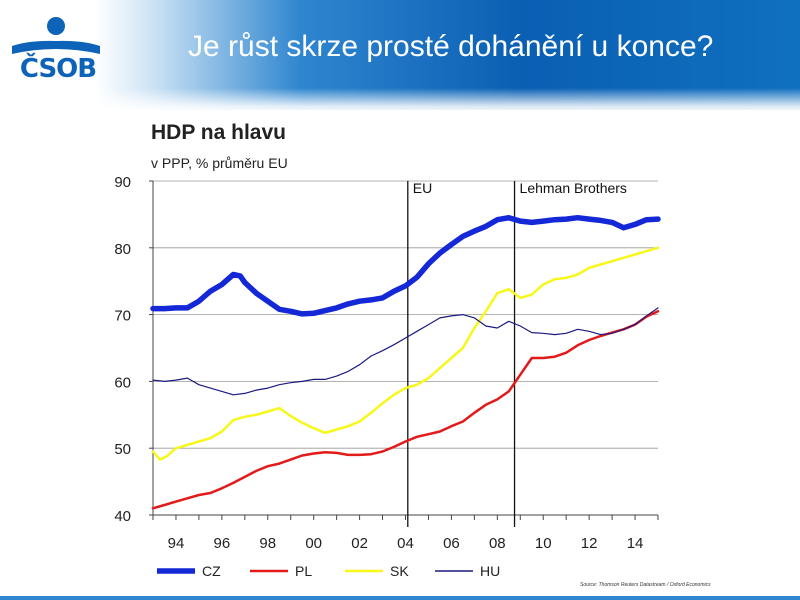 This screenshot has height=600, width=800. Describe the element at coordinates (399, 571) in the screenshot. I see `legend-label-sk: SK` at that location.